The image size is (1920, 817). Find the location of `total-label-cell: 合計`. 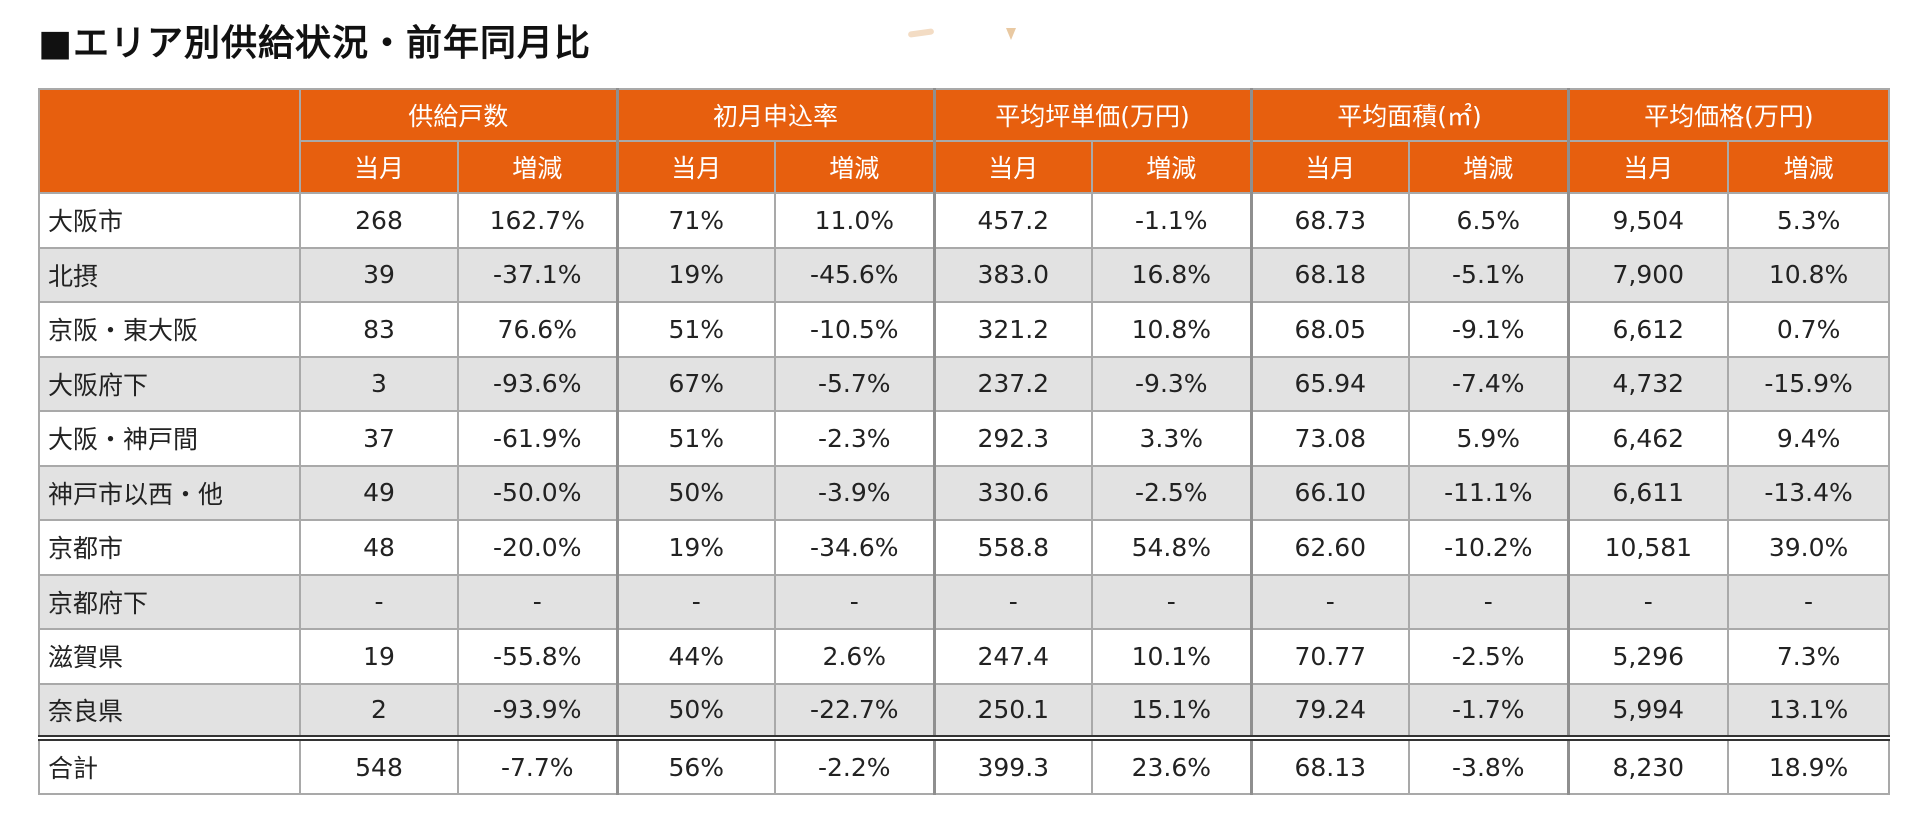

total-label-cell: 合計 is located at coordinates (169, 765).